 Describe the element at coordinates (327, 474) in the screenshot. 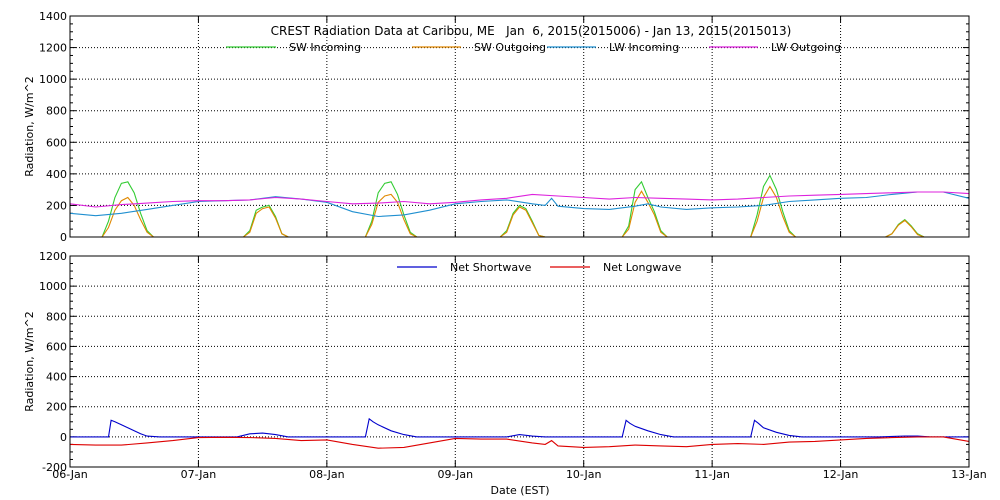

I see `x-tick-label: 08-Jan` at that location.